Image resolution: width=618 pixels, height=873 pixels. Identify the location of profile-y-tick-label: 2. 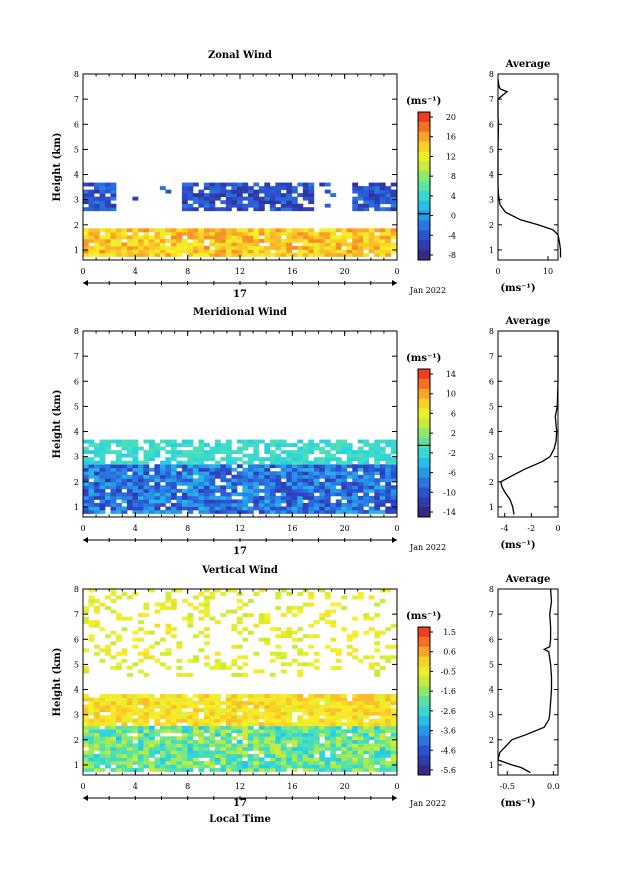
(491, 740).